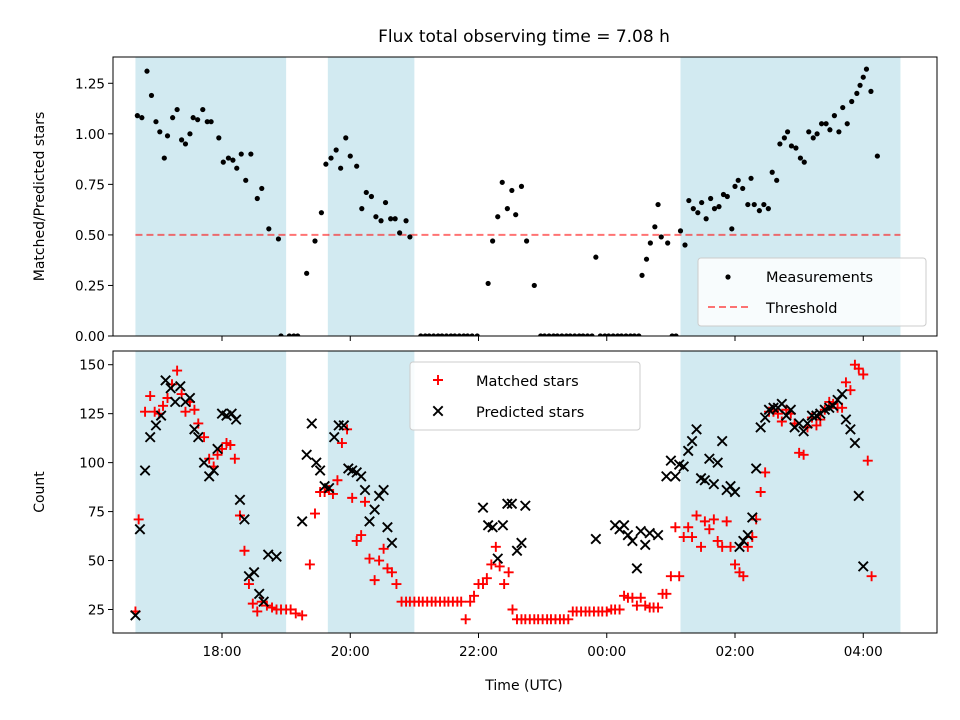 Image resolution: width=960 pixels, height=720 pixels. I want to click on x-tick-label: 18:00, so click(222, 652).